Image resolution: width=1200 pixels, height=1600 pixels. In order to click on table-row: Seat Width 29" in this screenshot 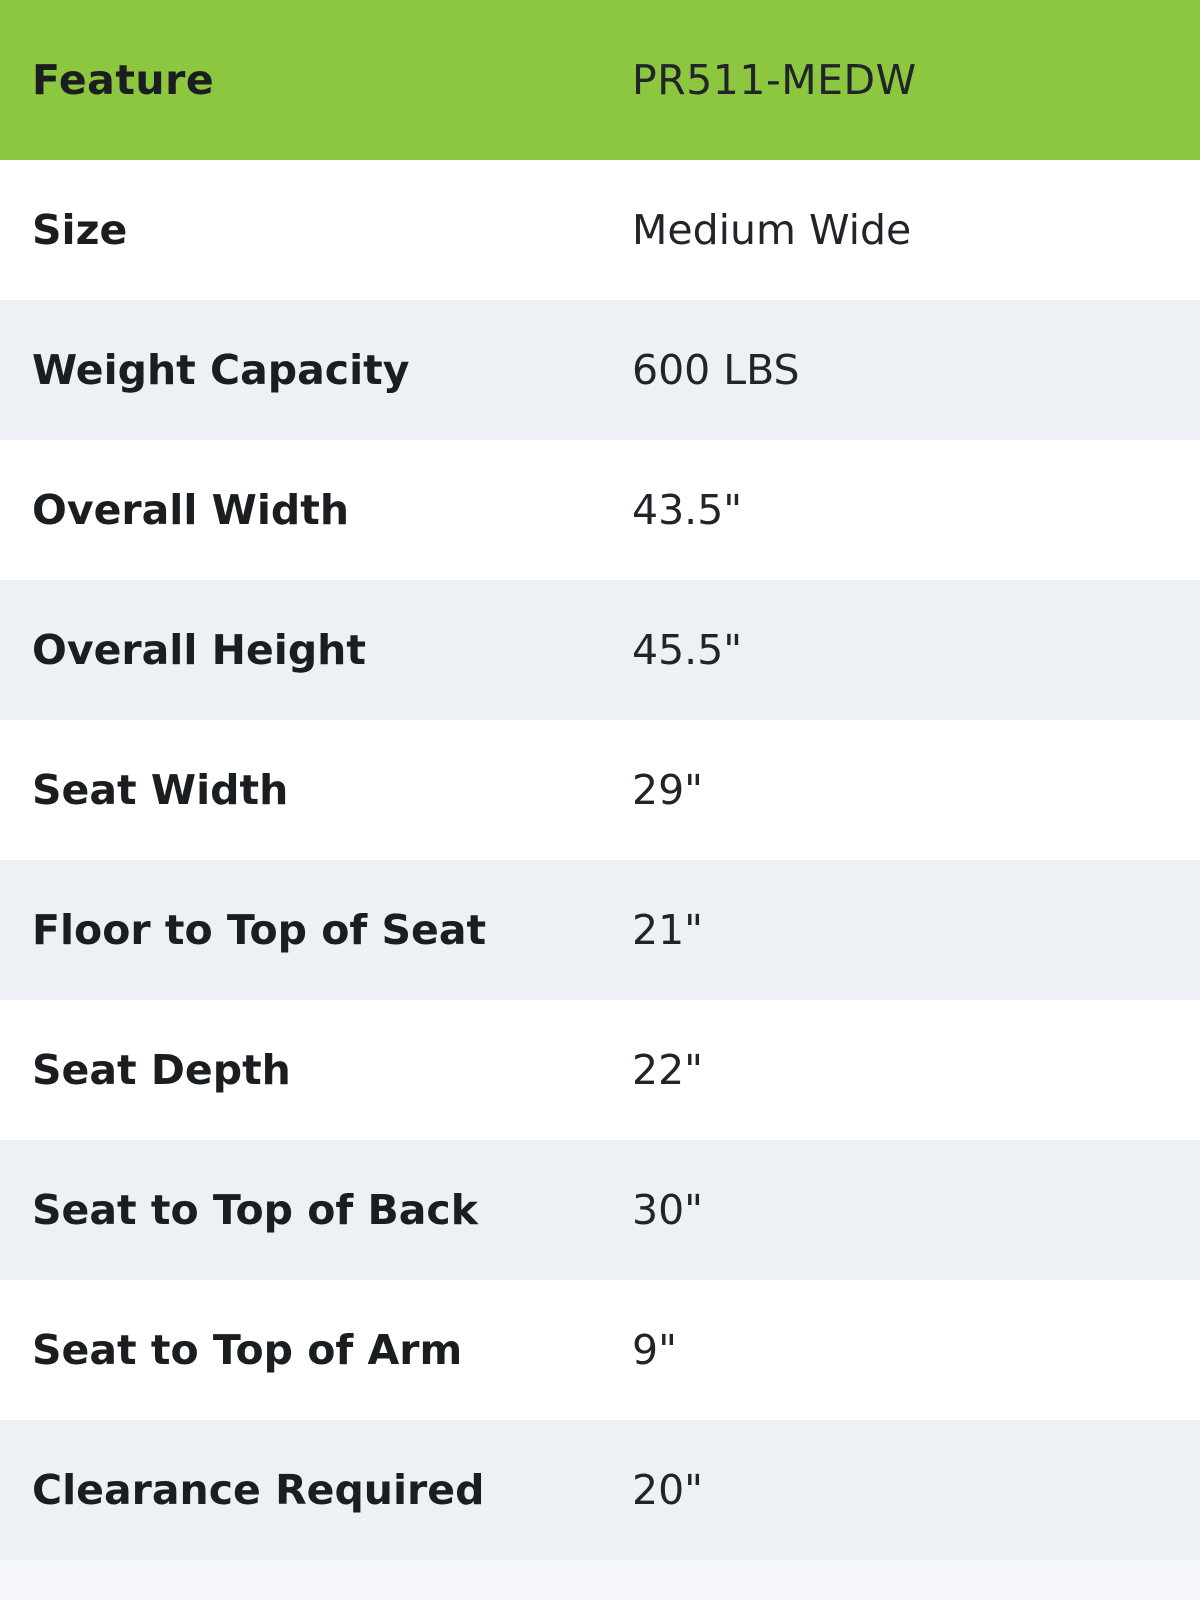, I will do `click(600, 790)`.